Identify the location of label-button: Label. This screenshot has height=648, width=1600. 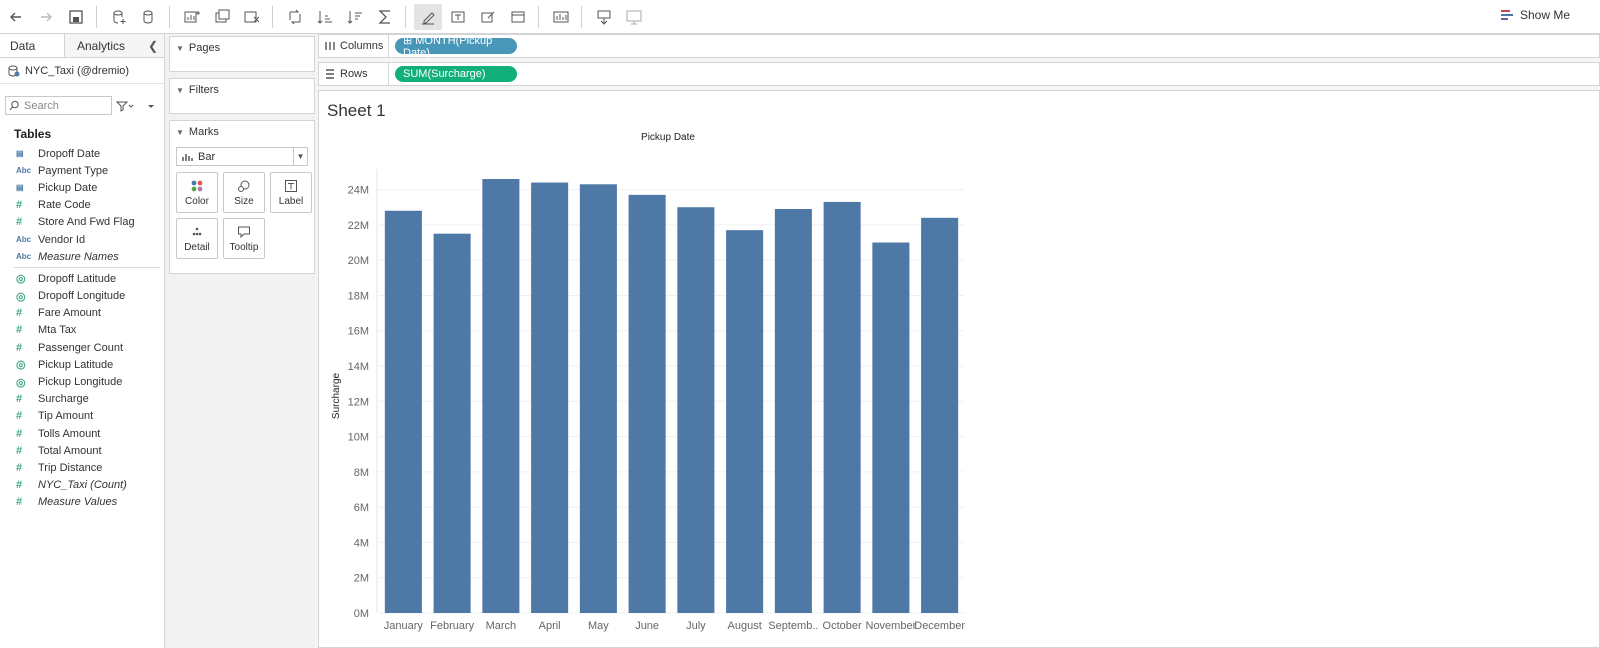
(291, 192).